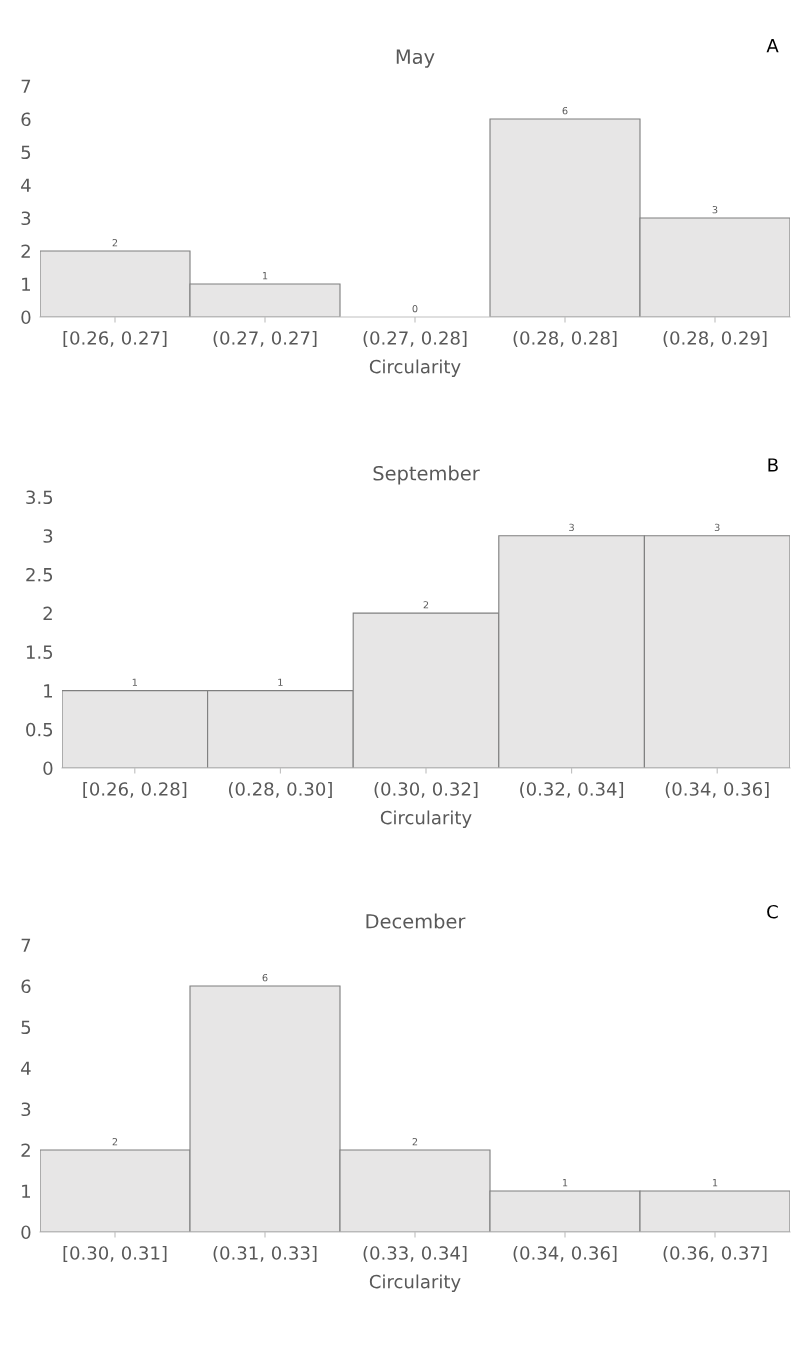 The width and height of the screenshot is (791, 1357). Describe the element at coordinates (39, 497) in the screenshot. I see `y-tick-label: 3.5` at that location.